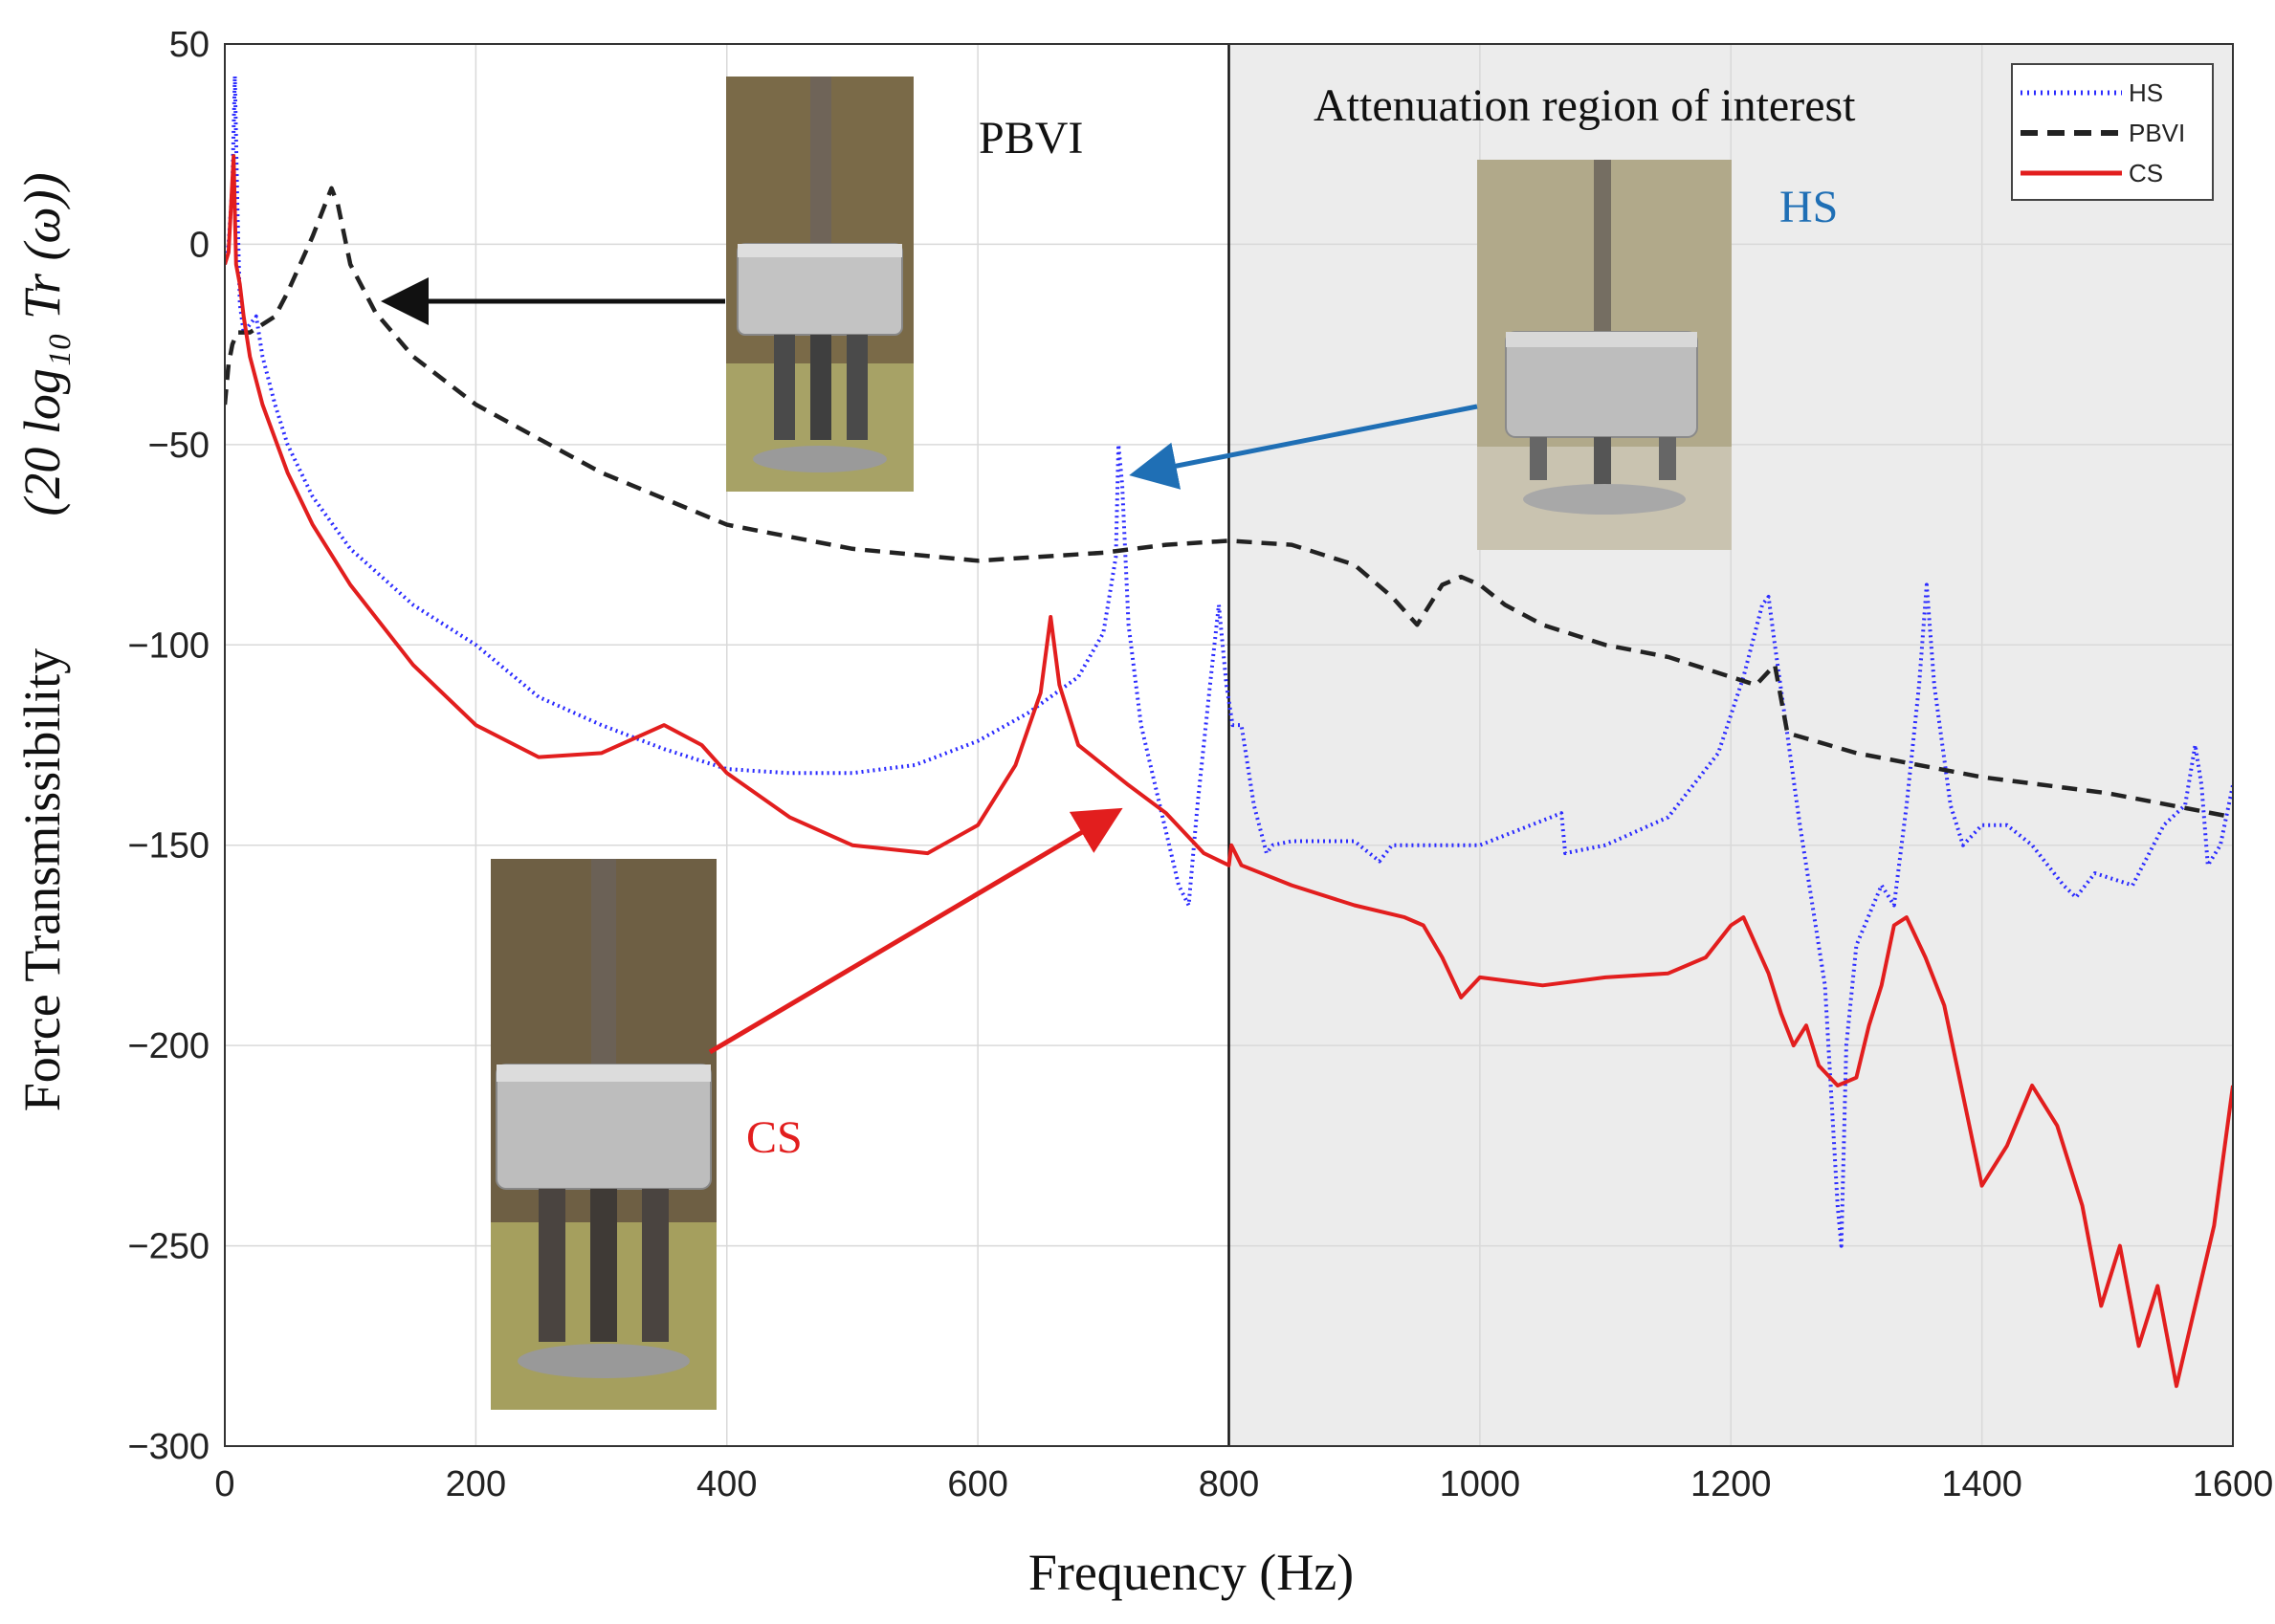  What do you see at coordinates (604, 1135) in the screenshot?
I see `cs-photo-inset` at bounding box center [604, 1135].